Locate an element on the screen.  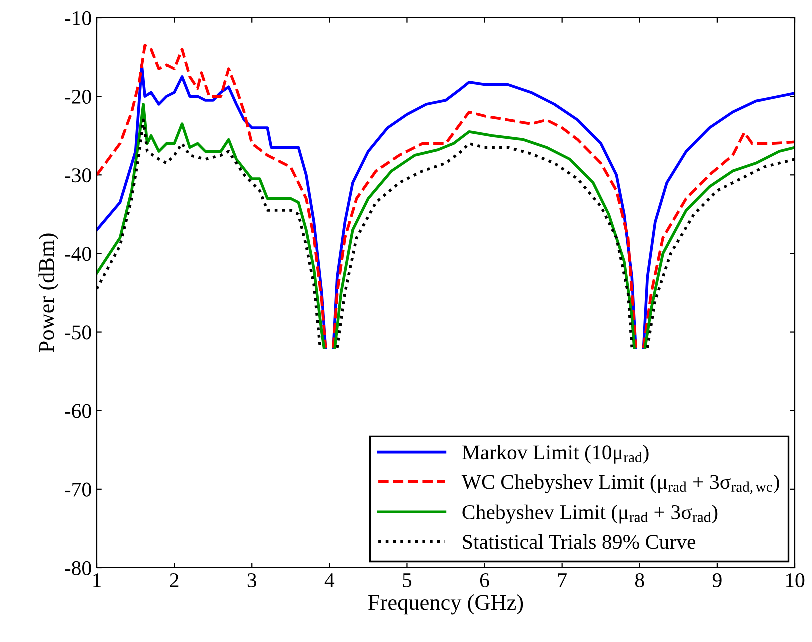
x-tick-label: 1 is located at coordinates (97, 581).